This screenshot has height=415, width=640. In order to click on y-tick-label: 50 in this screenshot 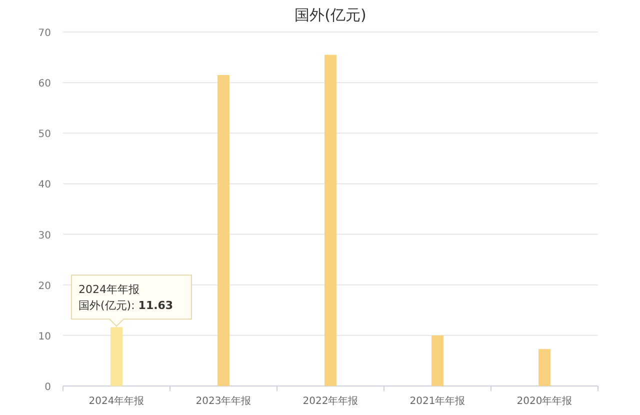, I will do `click(44, 134)`.